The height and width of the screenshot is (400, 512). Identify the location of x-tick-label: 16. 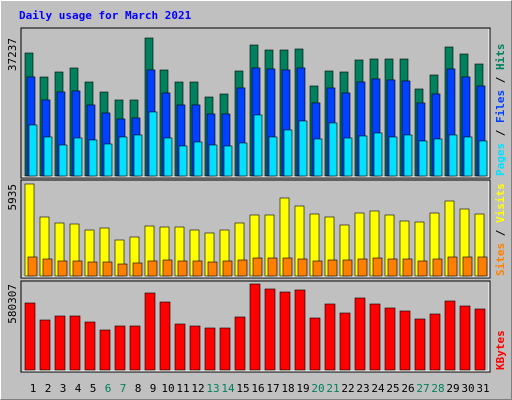
(257, 388).